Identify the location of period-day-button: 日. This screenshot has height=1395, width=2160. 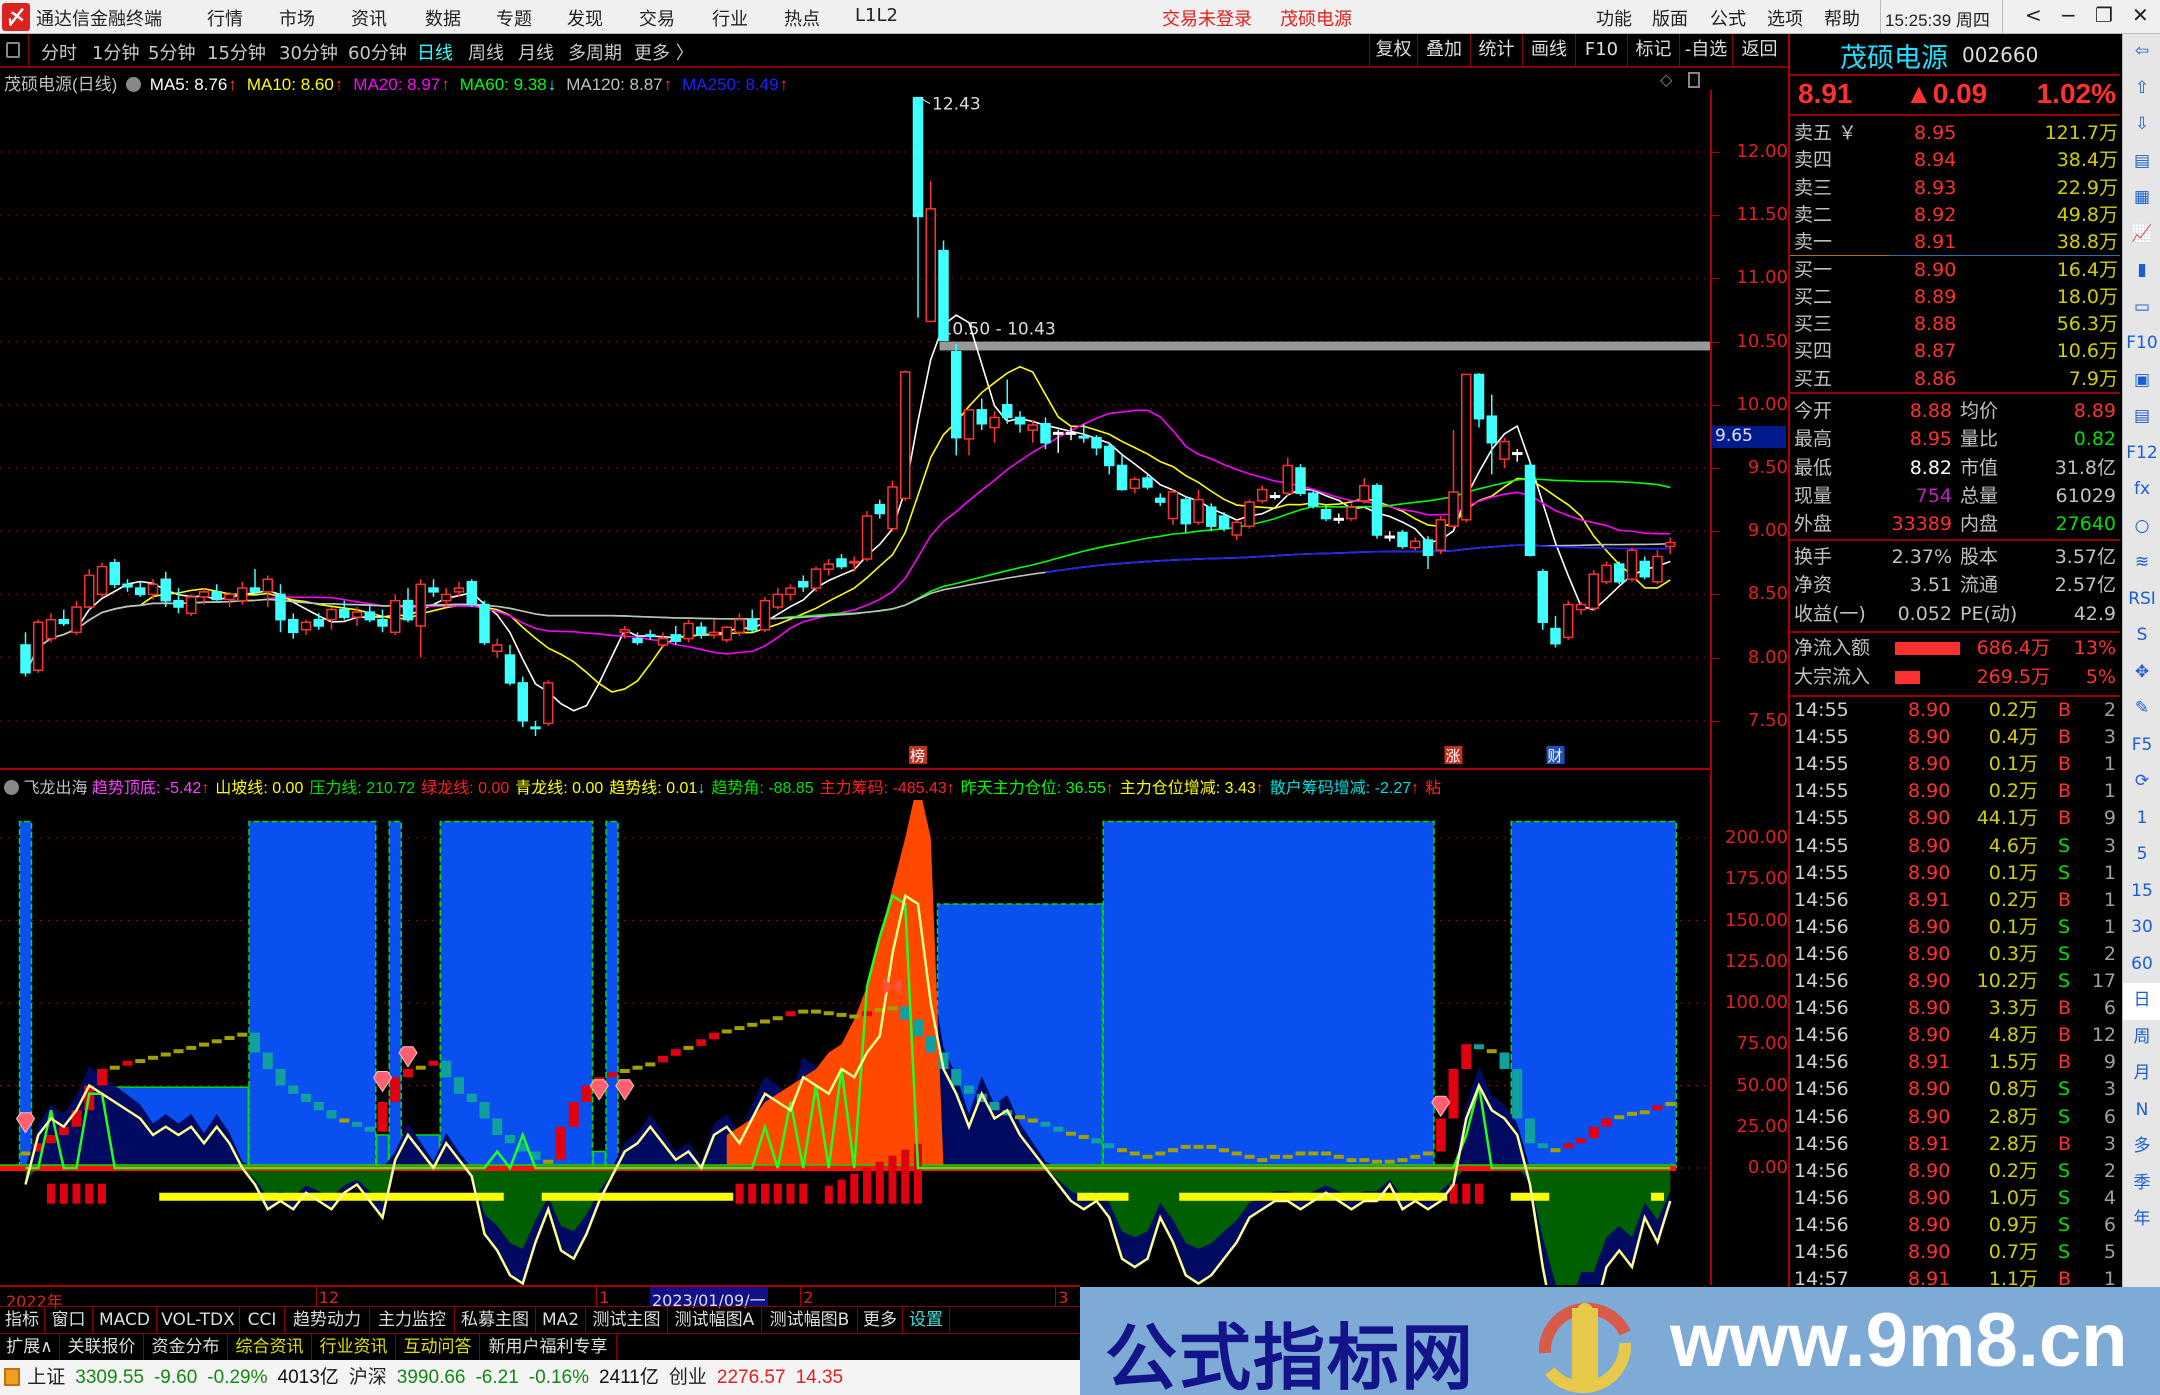
(2141, 1001).